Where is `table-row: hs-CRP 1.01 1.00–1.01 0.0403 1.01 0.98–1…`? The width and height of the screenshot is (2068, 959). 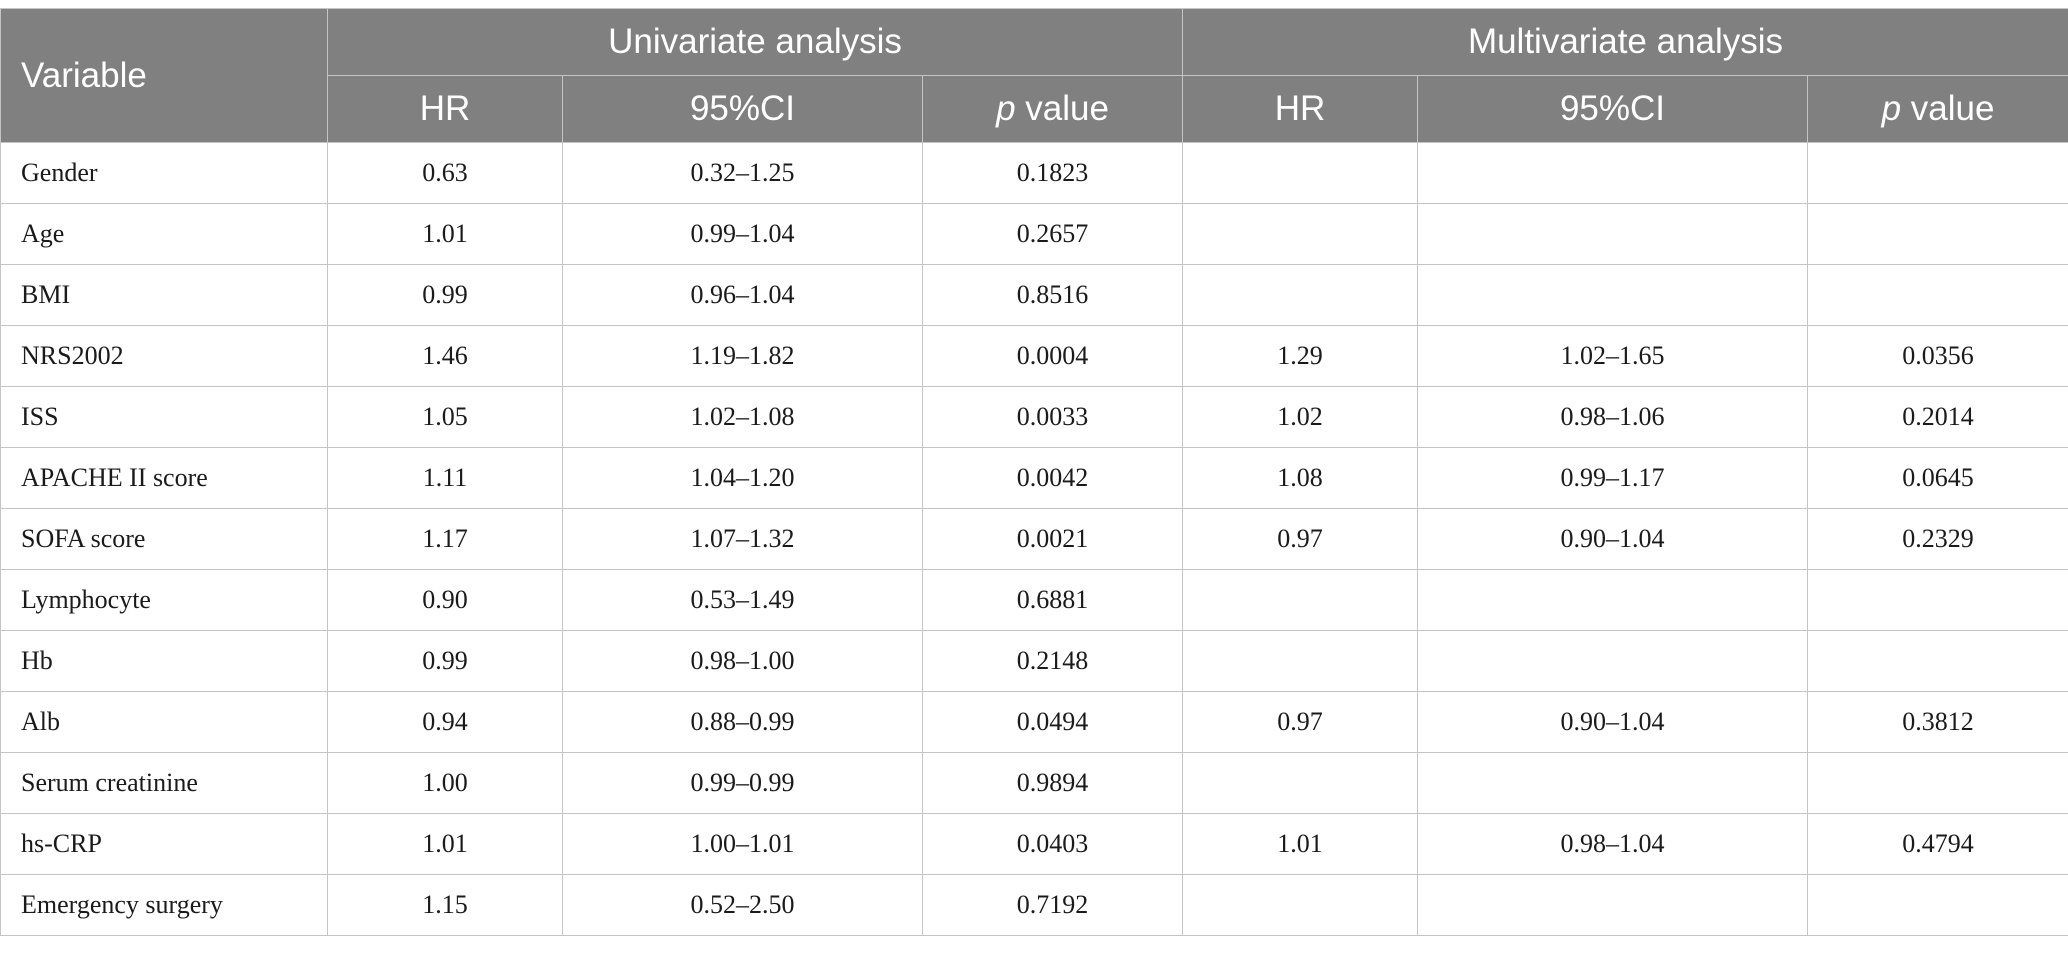
table-row: hs-CRP 1.01 1.00–1.01 0.0403 1.01 0.98–1… is located at coordinates (1034, 844).